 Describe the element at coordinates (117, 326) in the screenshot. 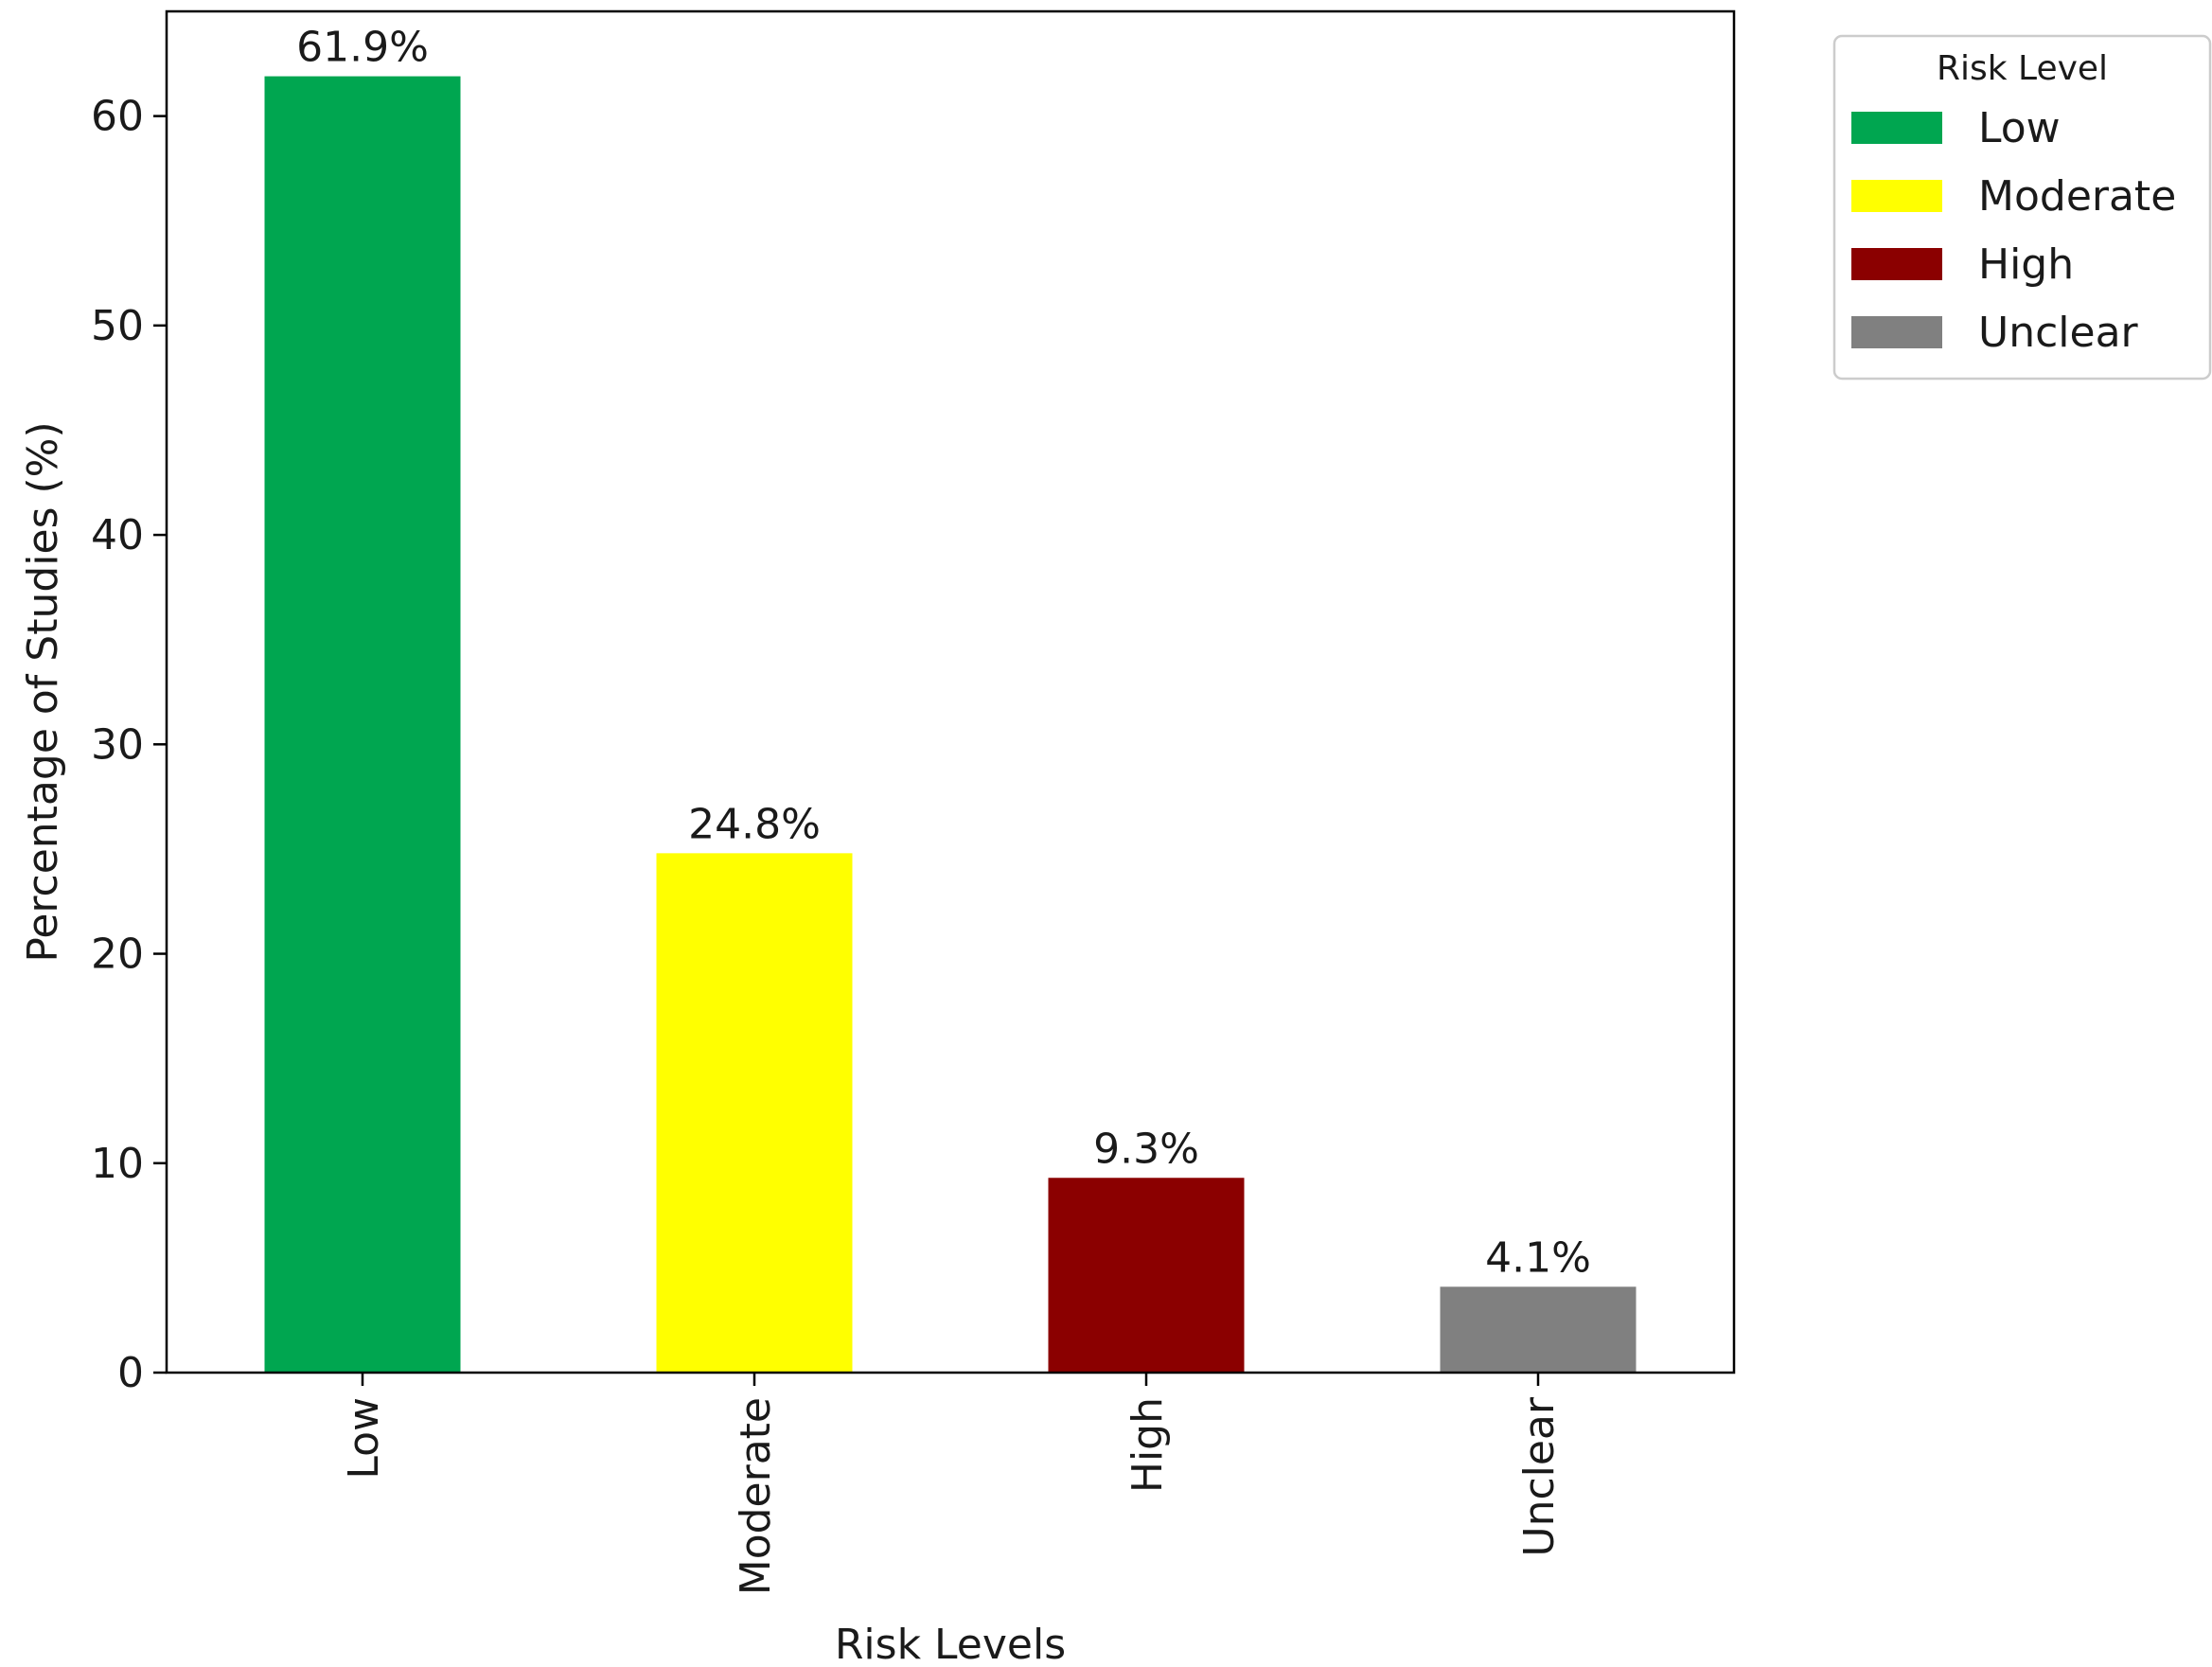

I see `y-tick-label-50: 50` at that location.